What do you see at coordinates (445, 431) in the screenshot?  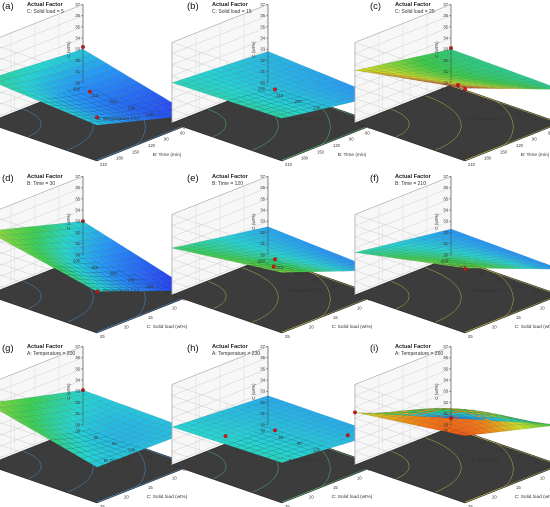 I see `x-tick-label: 30` at bounding box center [445, 431].